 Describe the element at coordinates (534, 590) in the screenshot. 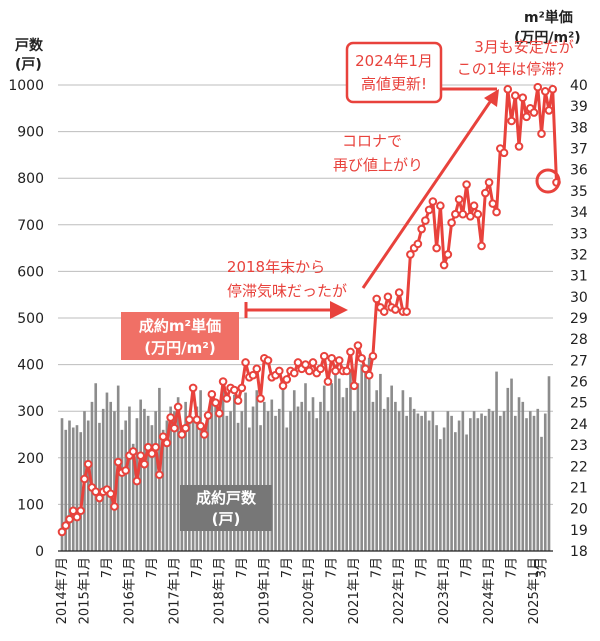

I see `x-tick-label: 2025年1月` at that location.